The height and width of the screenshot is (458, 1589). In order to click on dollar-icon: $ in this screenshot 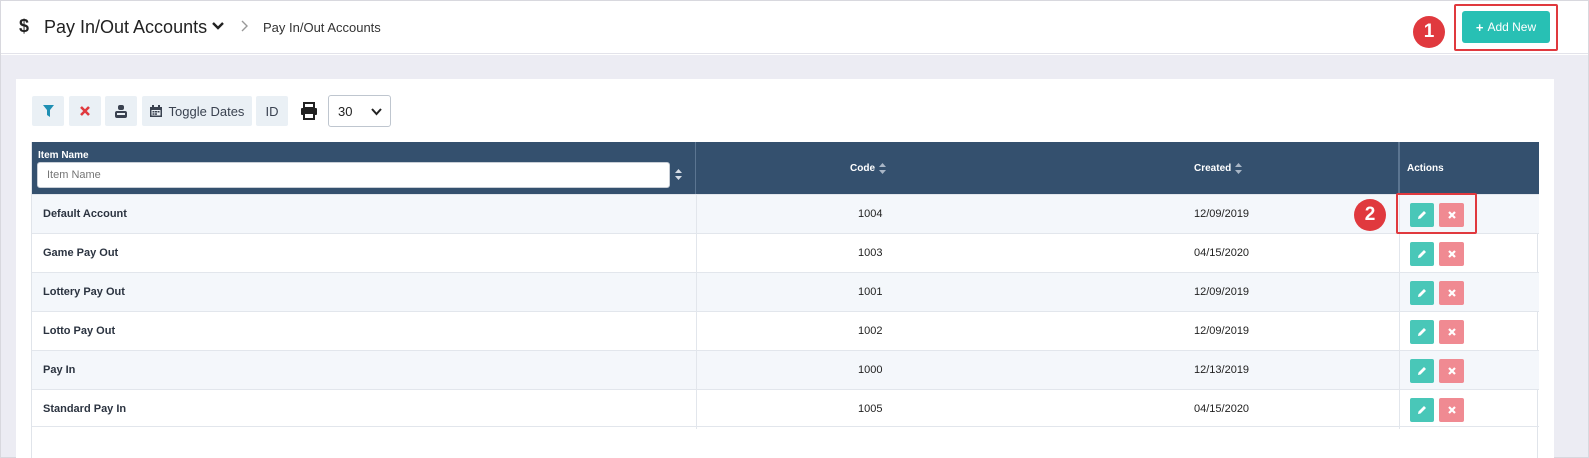, I will do `click(24, 26)`.